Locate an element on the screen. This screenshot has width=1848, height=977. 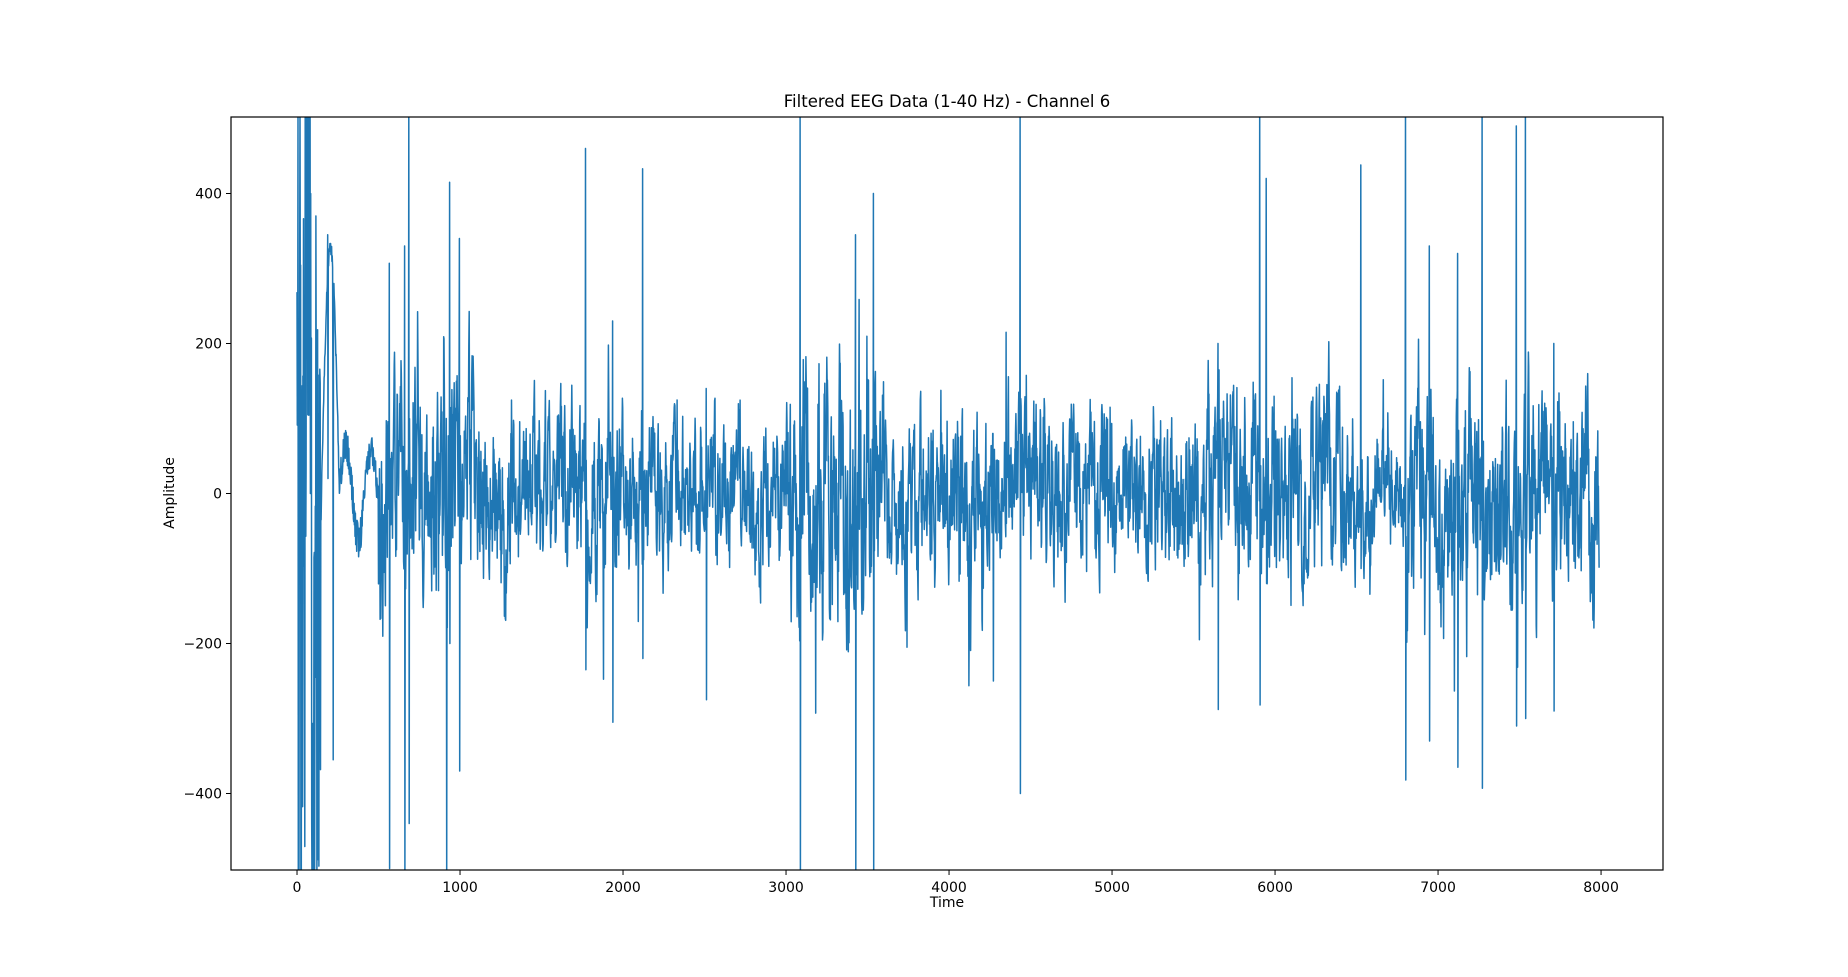
x-tick-label: 8000 is located at coordinates (1601, 888).